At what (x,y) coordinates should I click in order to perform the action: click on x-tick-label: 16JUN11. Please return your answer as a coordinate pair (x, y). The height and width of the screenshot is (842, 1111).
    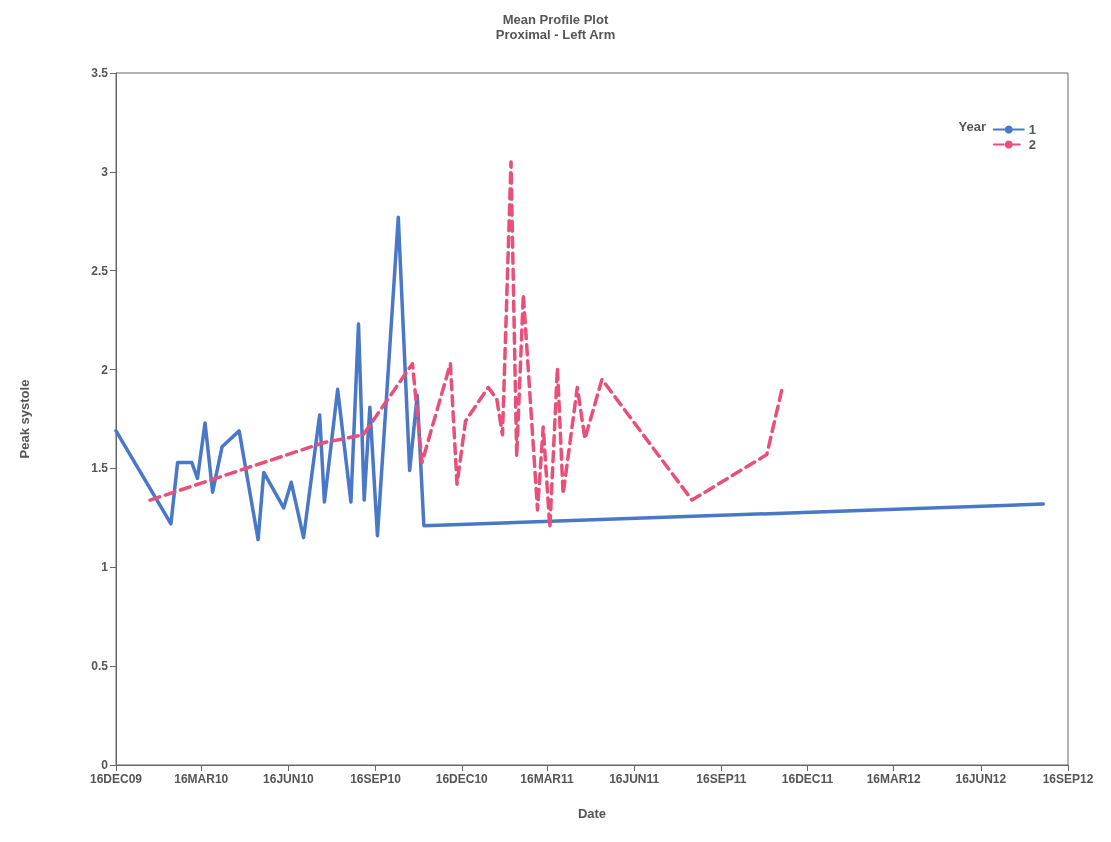
    Looking at the image, I should click on (634, 779).